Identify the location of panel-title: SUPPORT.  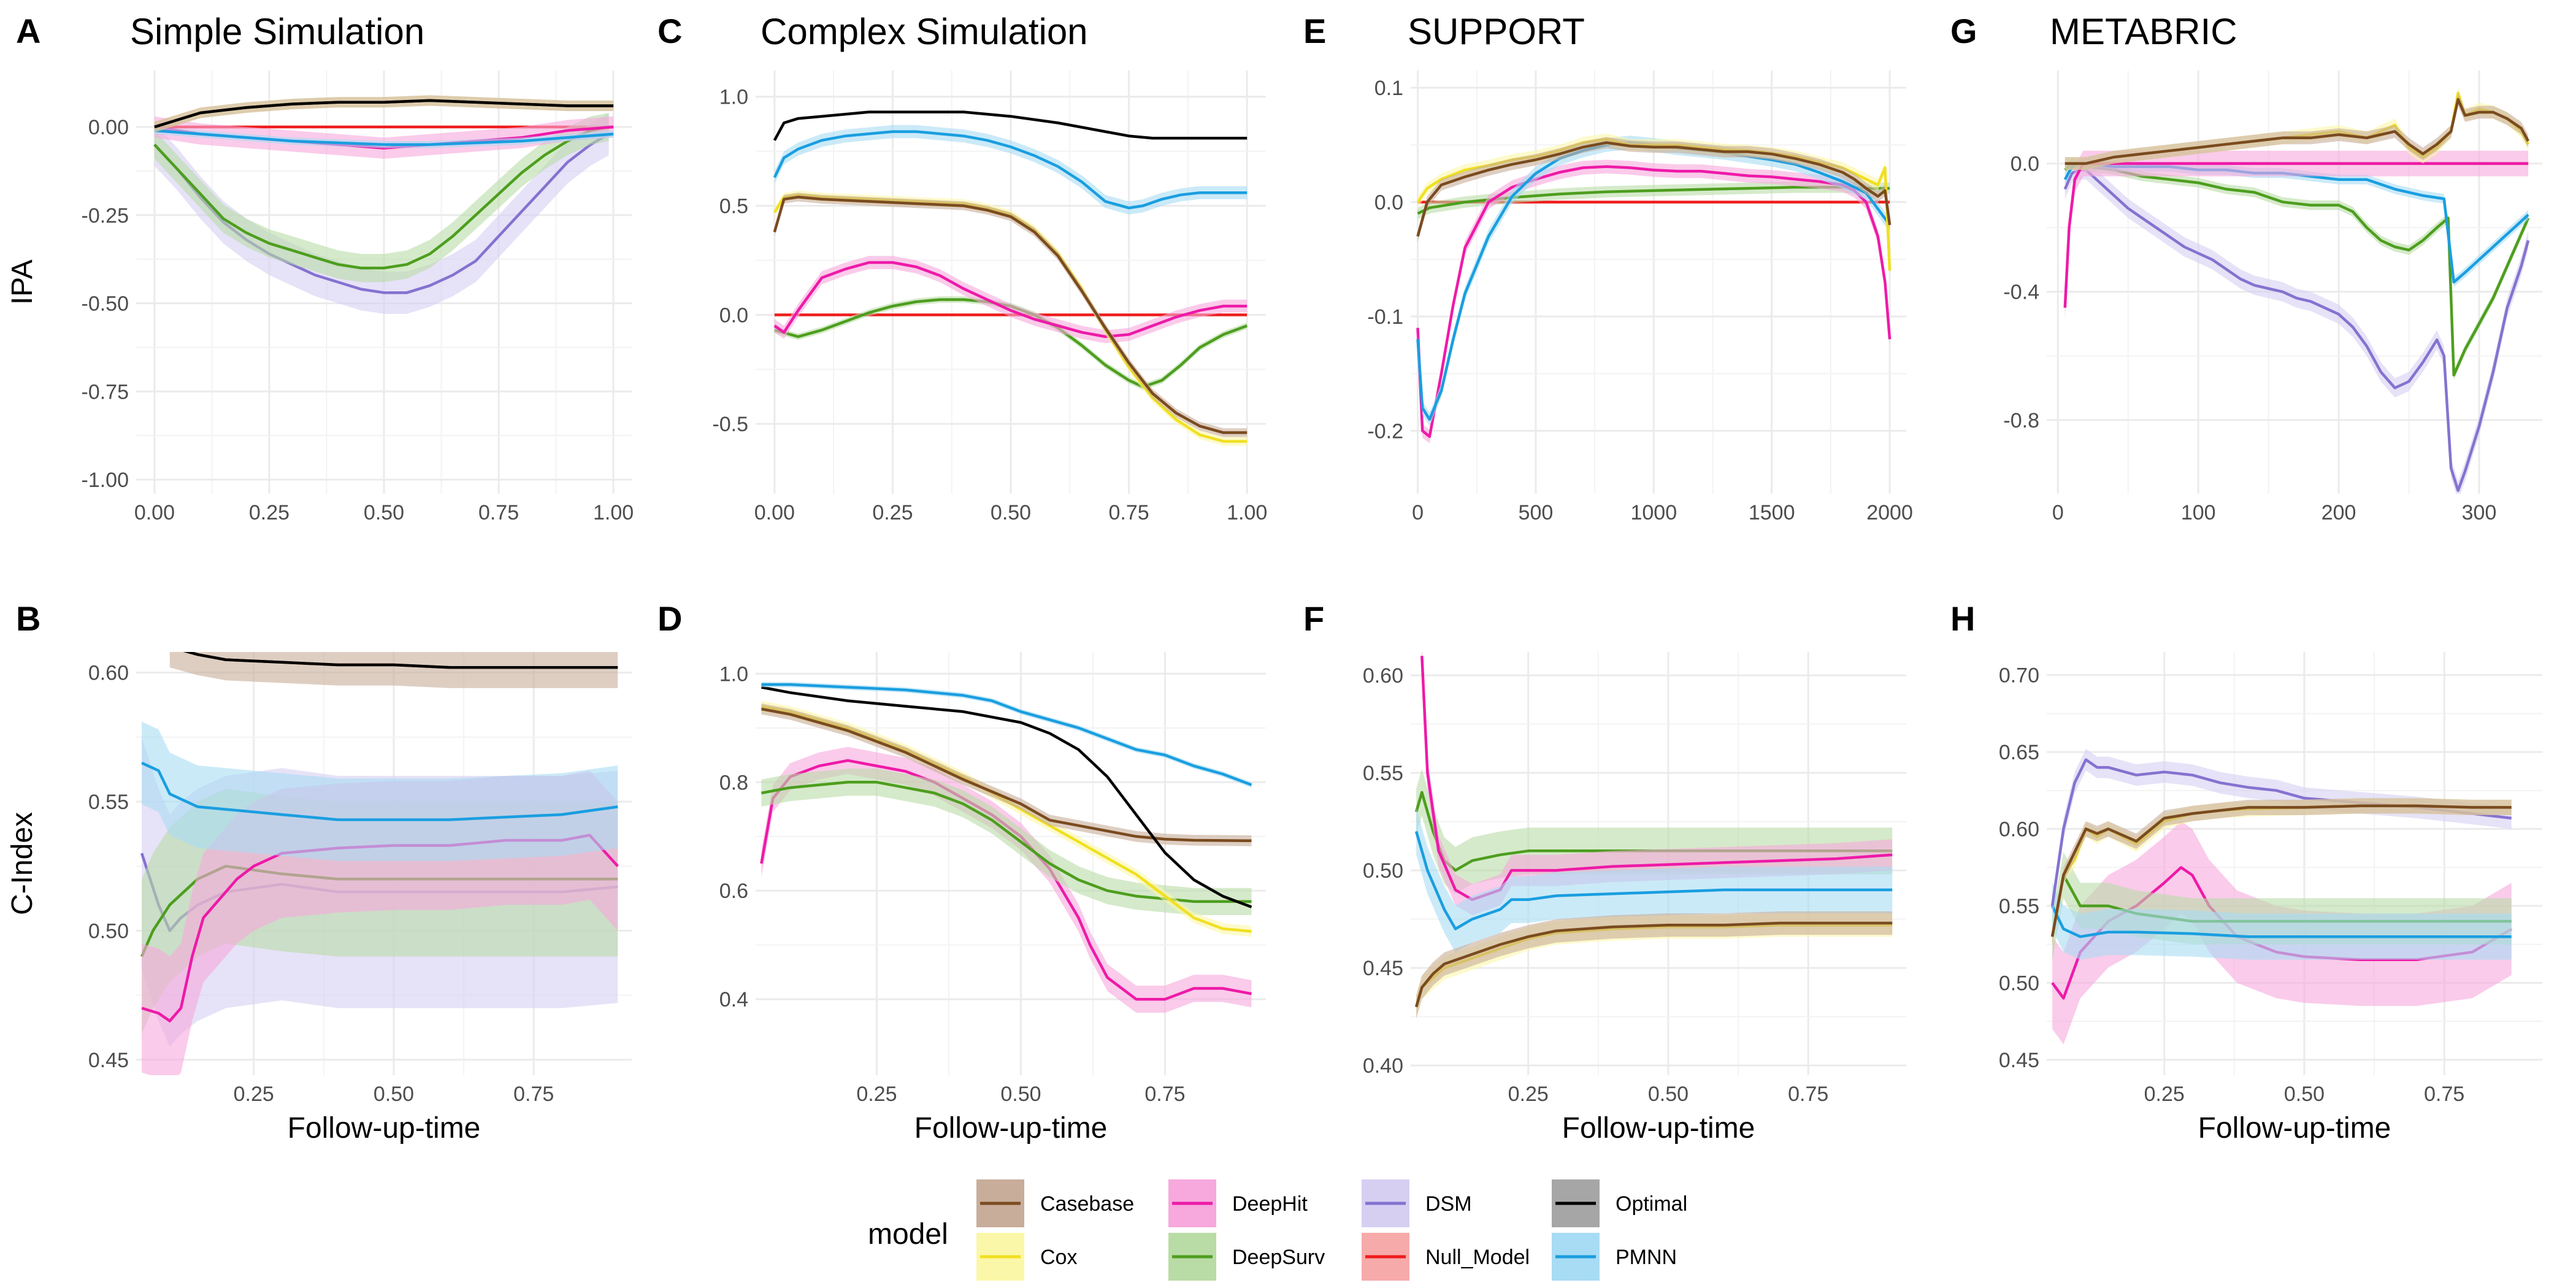
(1496, 31).